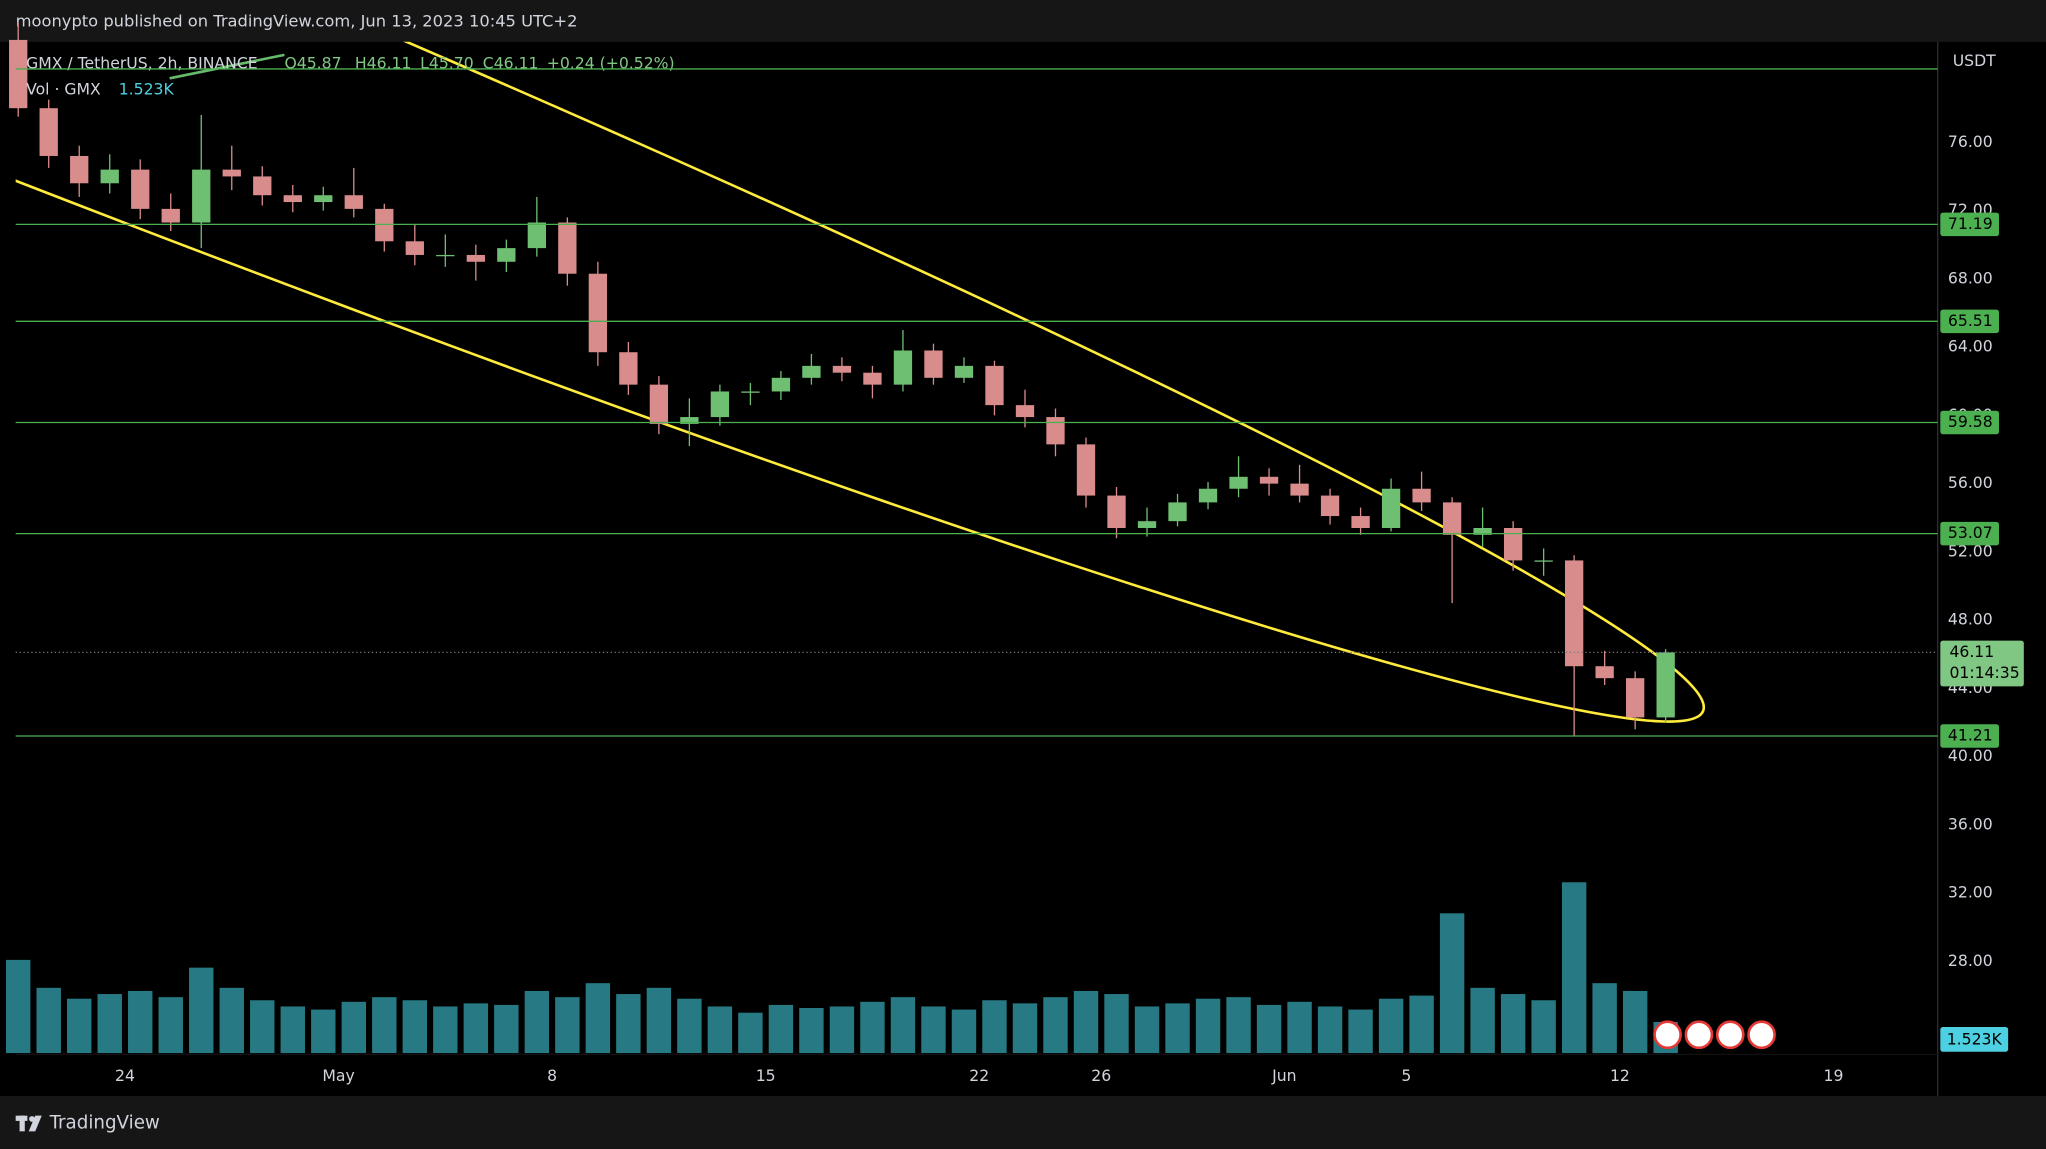  I want to click on x-tick-label: 22, so click(979, 1075).